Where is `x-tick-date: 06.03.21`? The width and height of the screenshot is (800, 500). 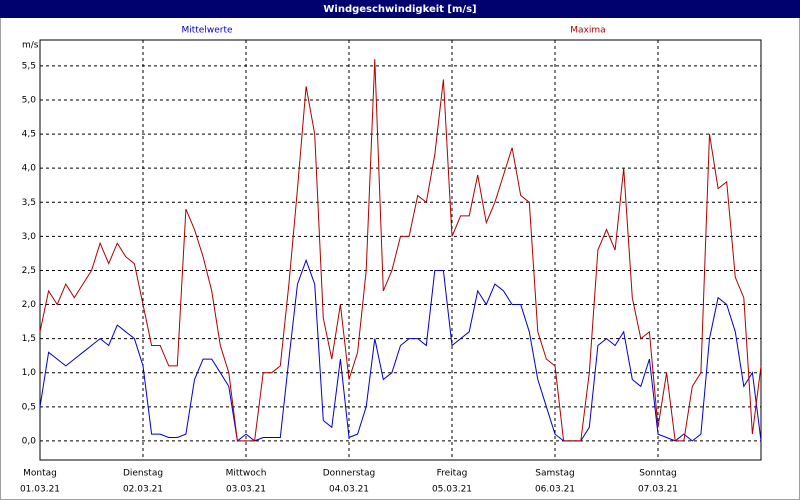 x-tick-date: 06.03.21 is located at coordinates (555, 490).